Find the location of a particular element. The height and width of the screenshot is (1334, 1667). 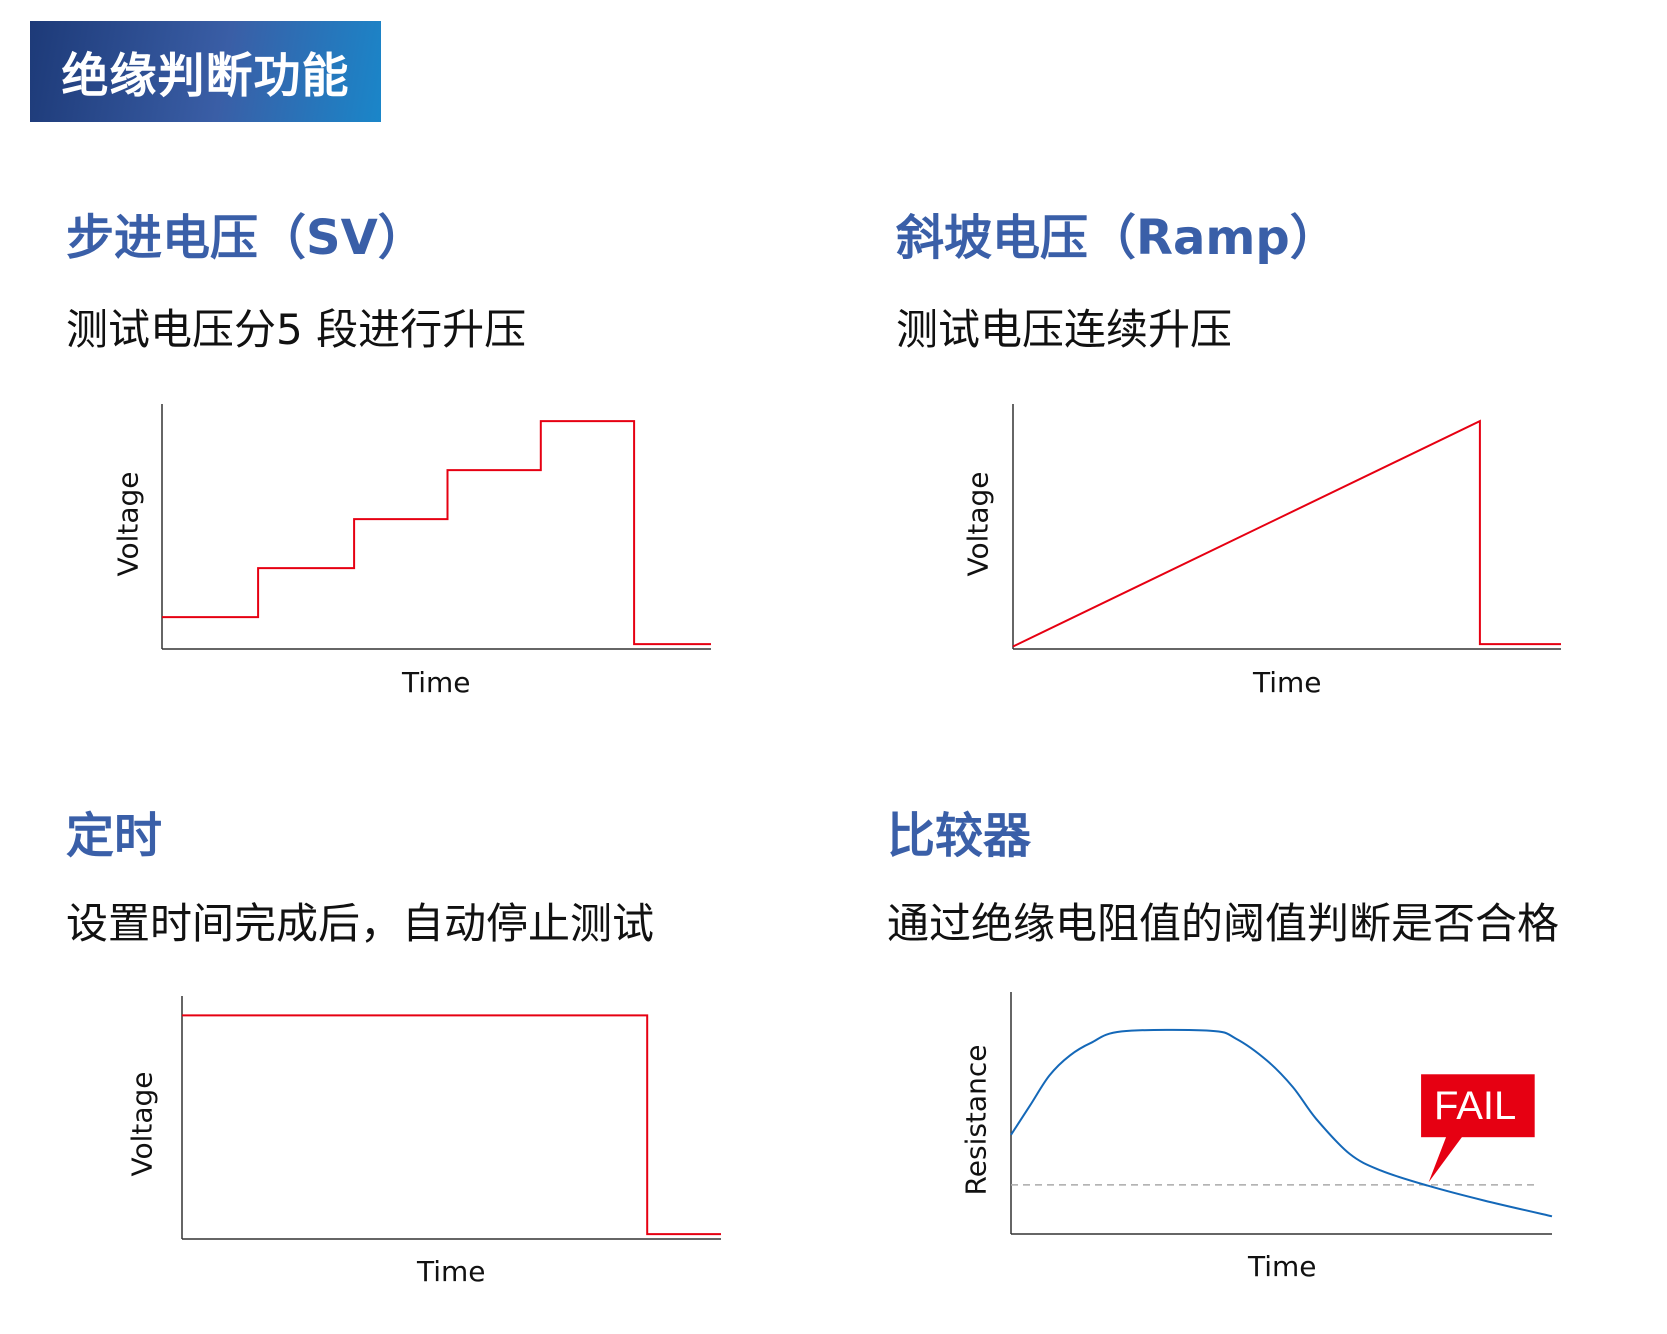

resistance-curve is located at coordinates (1281, 1123).